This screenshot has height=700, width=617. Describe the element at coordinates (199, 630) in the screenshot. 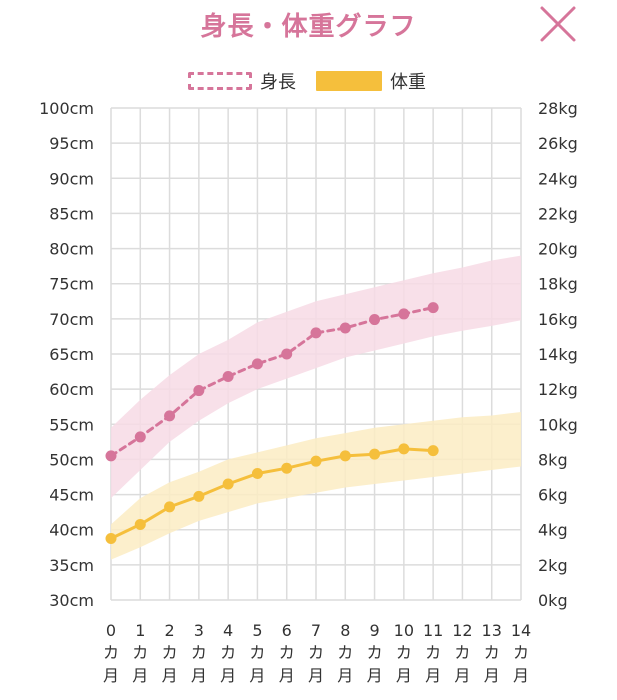

I see `x-axis-tick-label: 3` at that location.